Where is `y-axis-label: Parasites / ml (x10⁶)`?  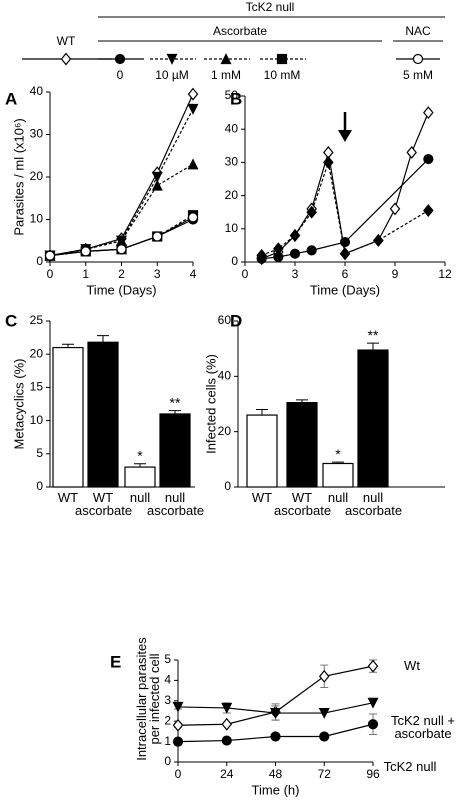 y-axis-label: Parasites / ml (x10⁶) is located at coordinates (18, 176).